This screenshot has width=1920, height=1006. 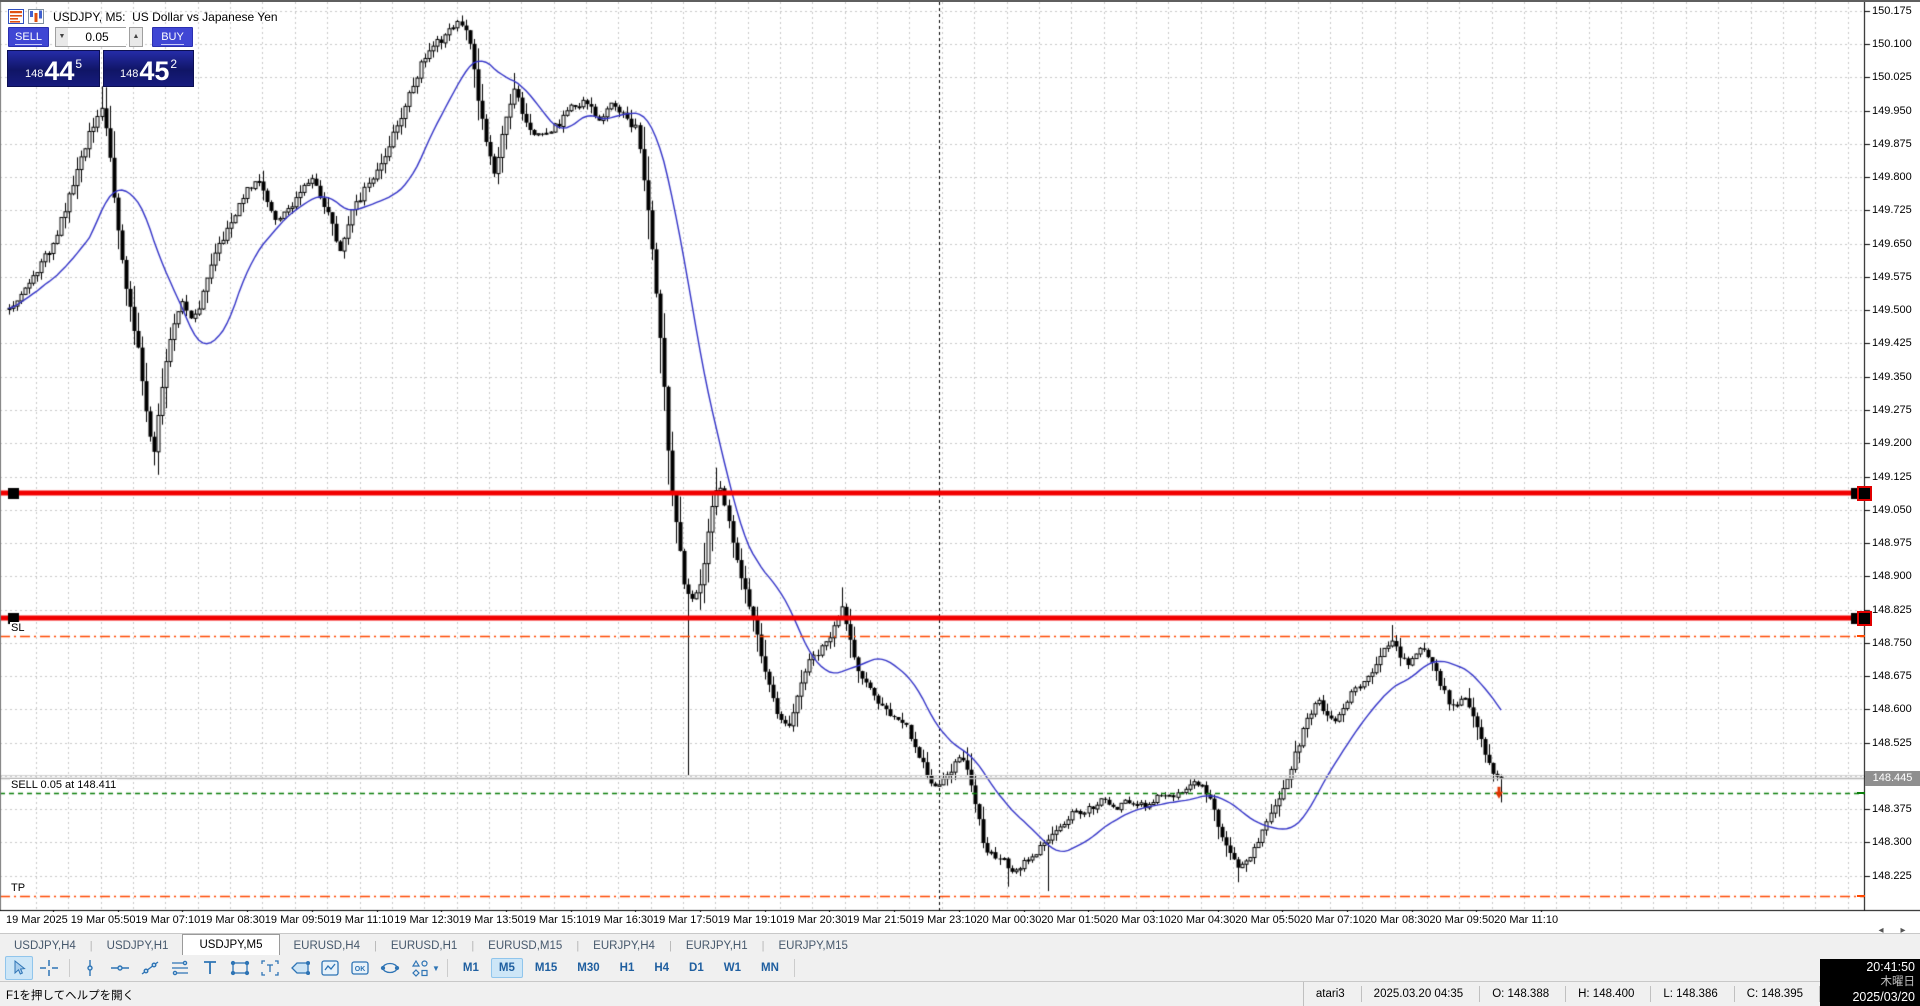 I want to click on timeframe-w1-button: W1, so click(x=732, y=968).